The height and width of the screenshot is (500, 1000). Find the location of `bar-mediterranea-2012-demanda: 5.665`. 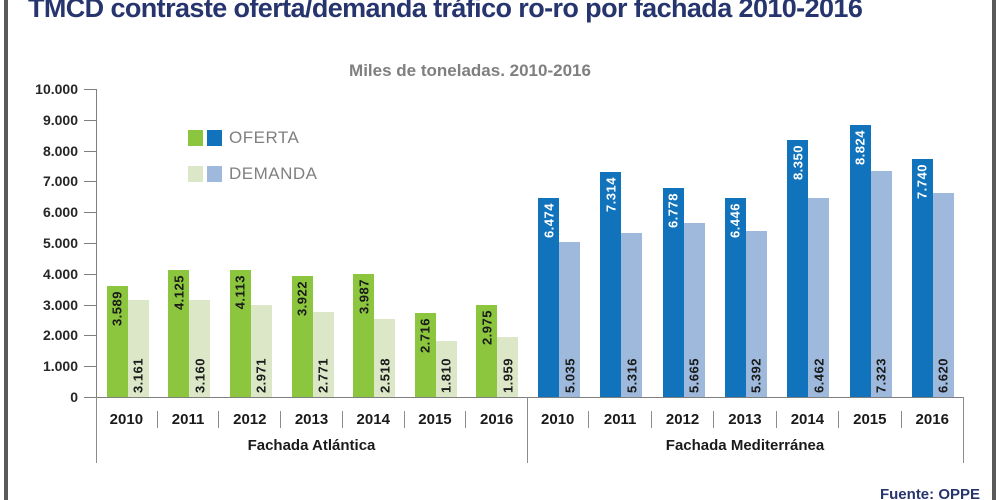

bar-mediterranea-2012-demanda: 5.665 is located at coordinates (694, 310).